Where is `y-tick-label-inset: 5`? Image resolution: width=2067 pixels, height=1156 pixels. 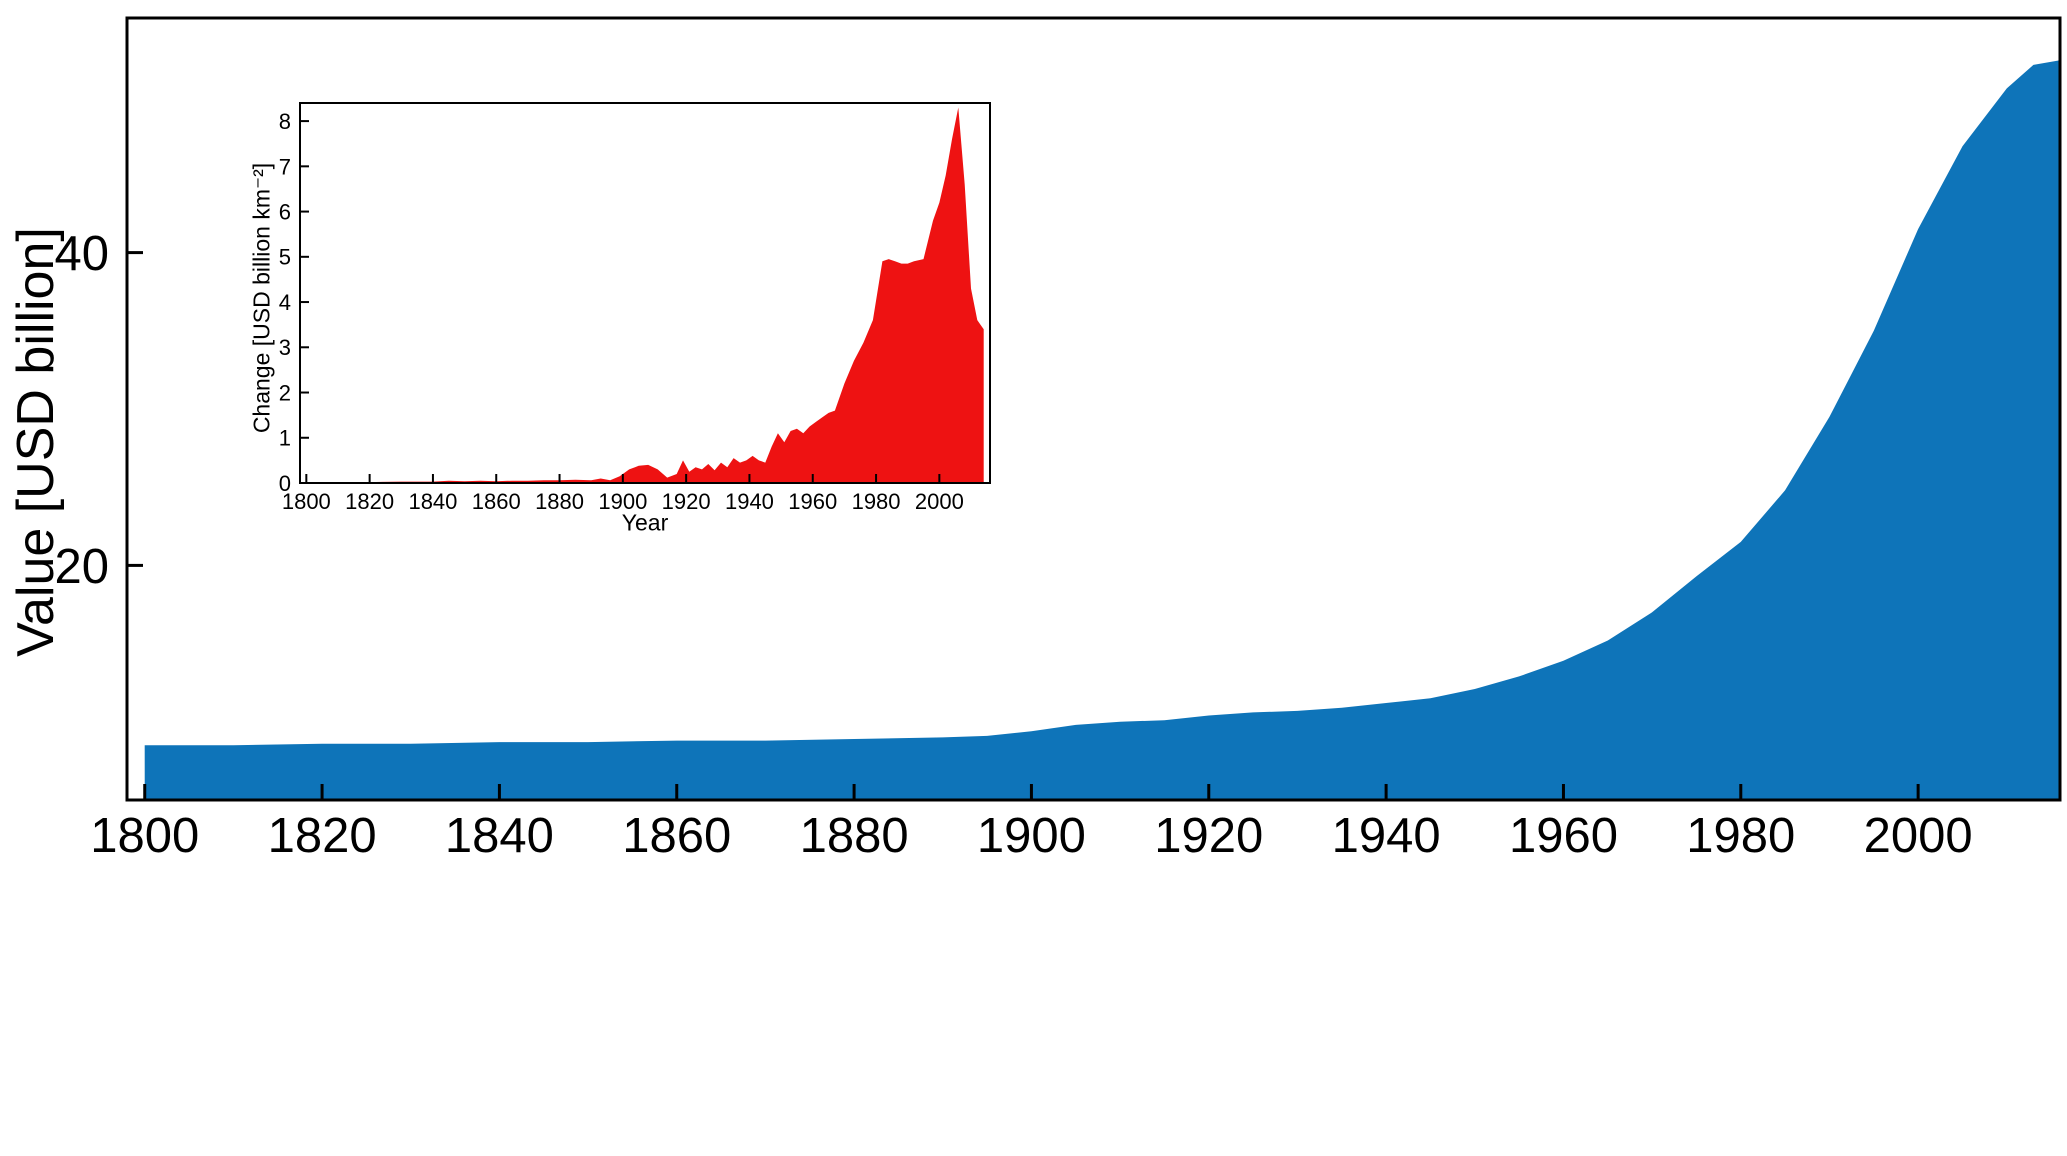
y-tick-label-inset: 5 is located at coordinates (285, 257).